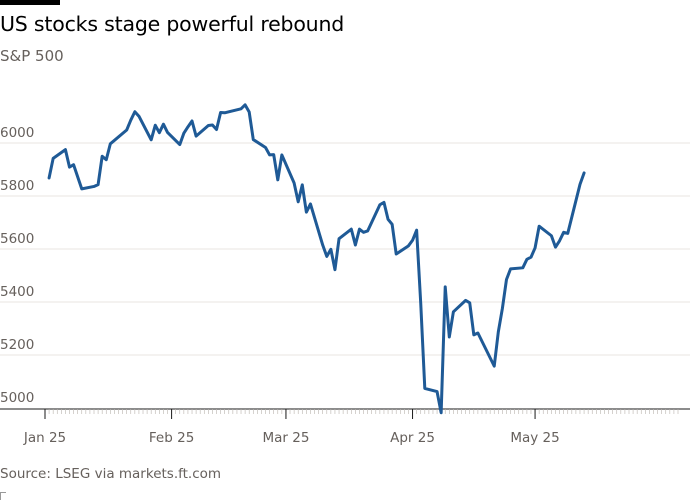 The width and height of the screenshot is (700, 500). Describe the element at coordinates (111, 474) in the screenshot. I see `source-note: Source: LSEG via markets.ft.com` at that location.